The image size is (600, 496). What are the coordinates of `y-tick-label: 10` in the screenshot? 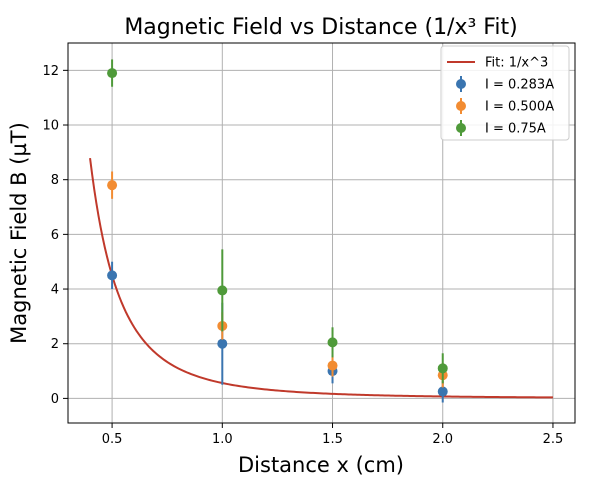 It's located at (50, 126).